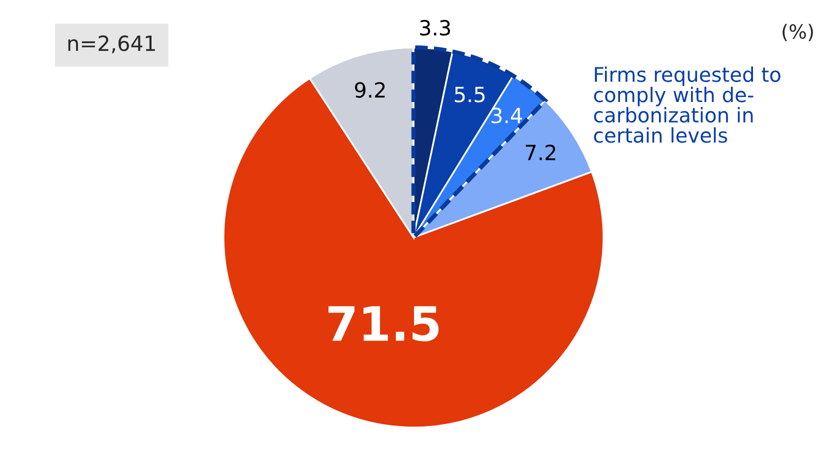 The image size is (827, 475). I want to click on text: Firms requested to comply with de-carbonization in certain levels, so click(687, 104).